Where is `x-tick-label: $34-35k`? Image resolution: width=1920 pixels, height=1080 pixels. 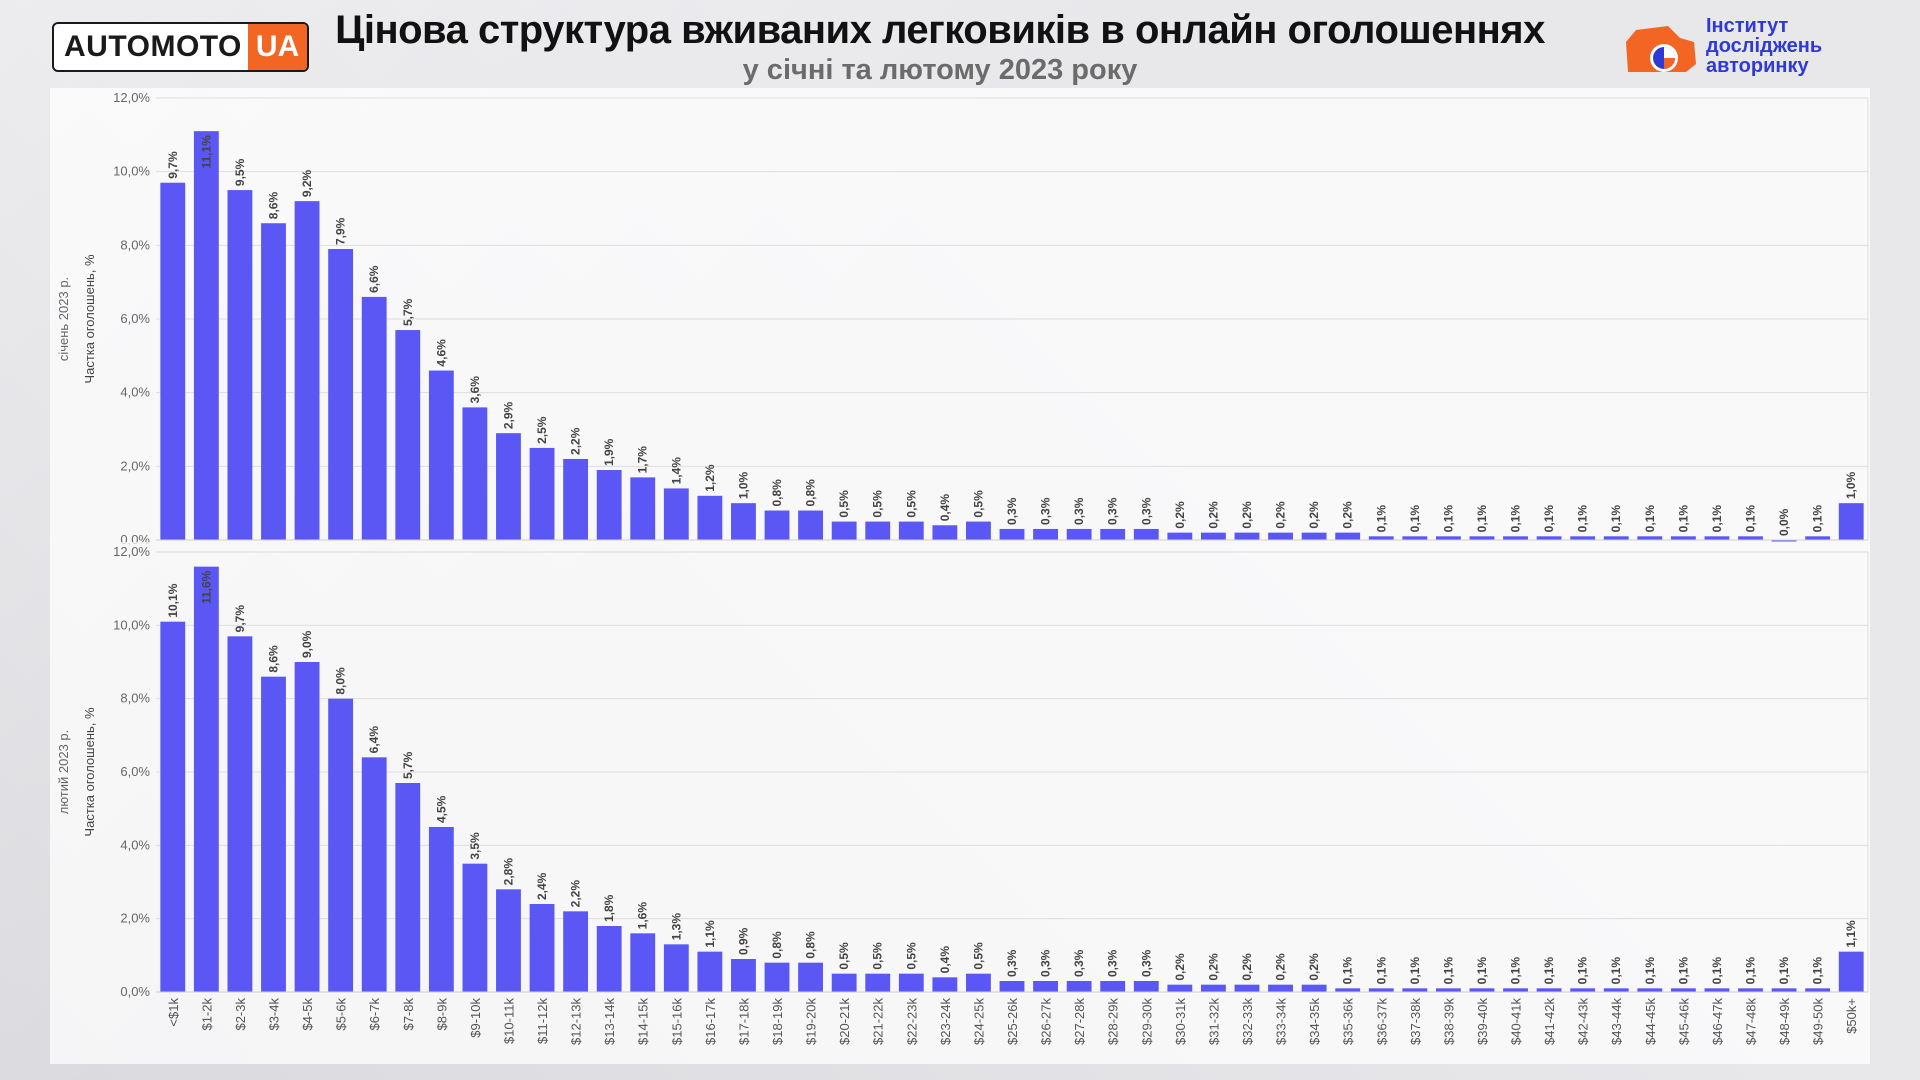
x-tick-label: $34-35k is located at coordinates (1314, 1021).